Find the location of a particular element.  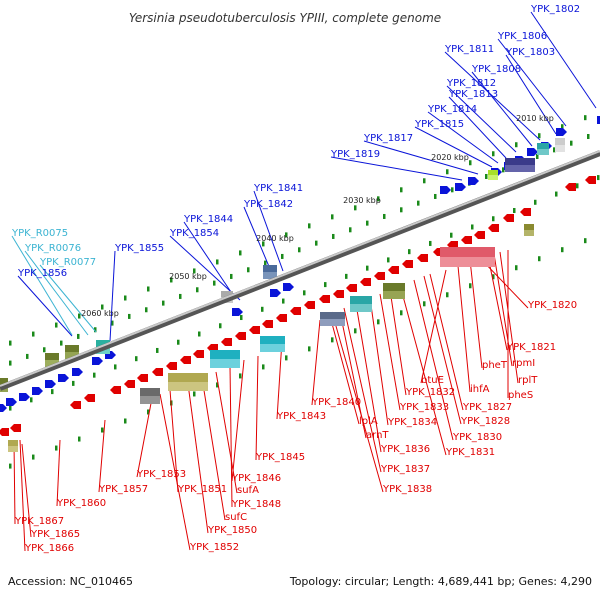

block-cluster-1820-shade is located at coordinates (467, 262).